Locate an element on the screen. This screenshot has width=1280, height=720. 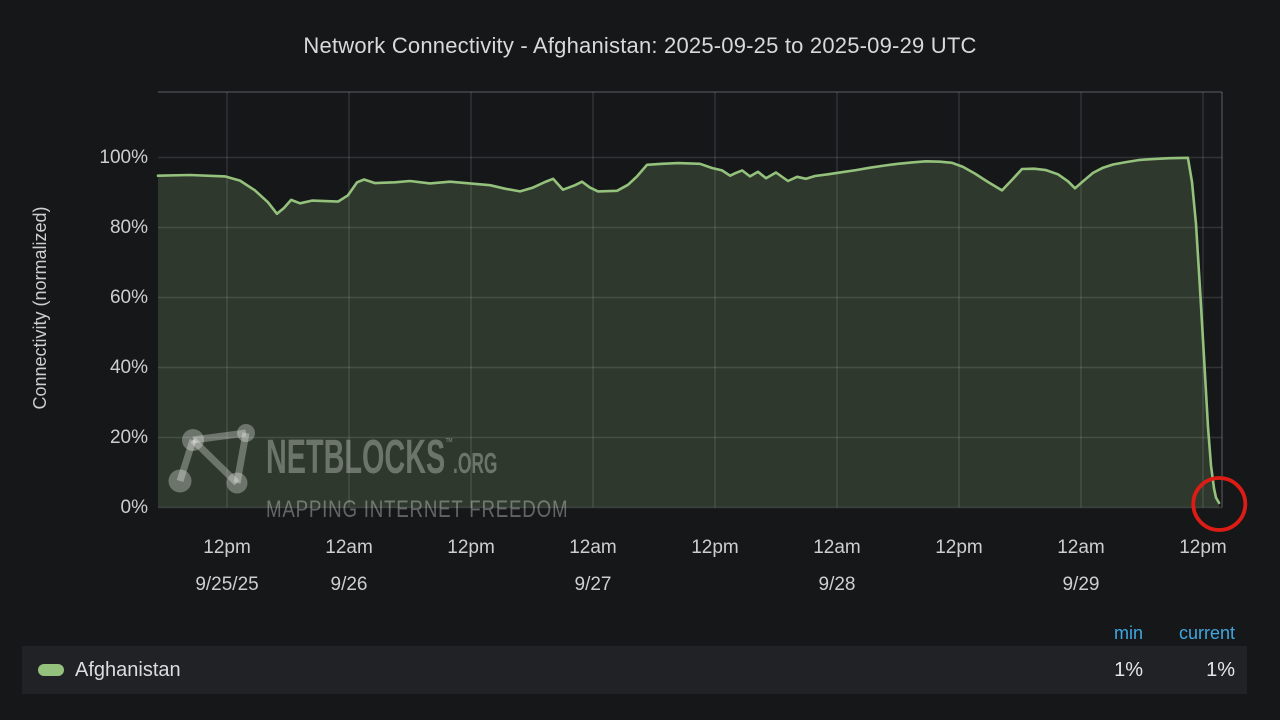
watermark-name: NETBLOCKS is located at coordinates (356, 457).